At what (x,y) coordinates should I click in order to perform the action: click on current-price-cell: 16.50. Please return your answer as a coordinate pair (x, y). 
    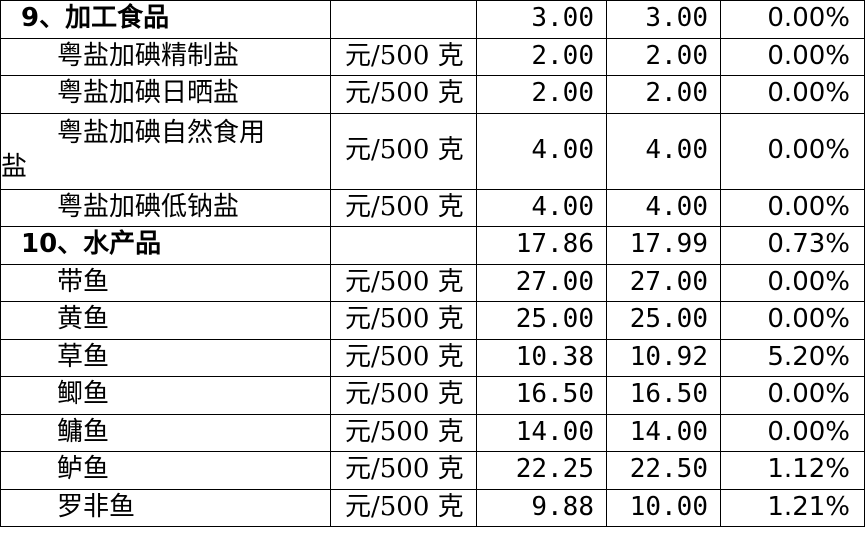
    Looking at the image, I should click on (663, 395).